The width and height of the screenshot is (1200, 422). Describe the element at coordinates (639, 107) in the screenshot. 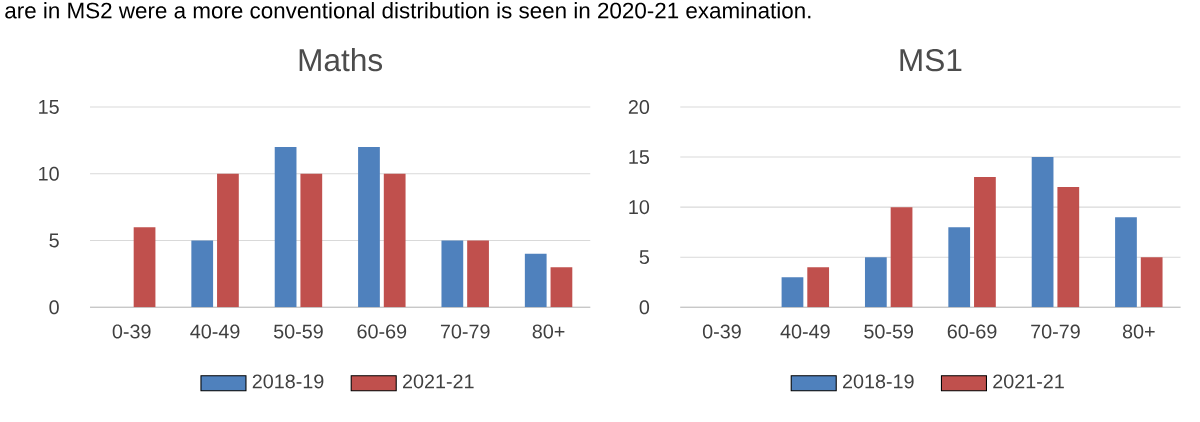

I see `y-tick-label: 20` at that location.